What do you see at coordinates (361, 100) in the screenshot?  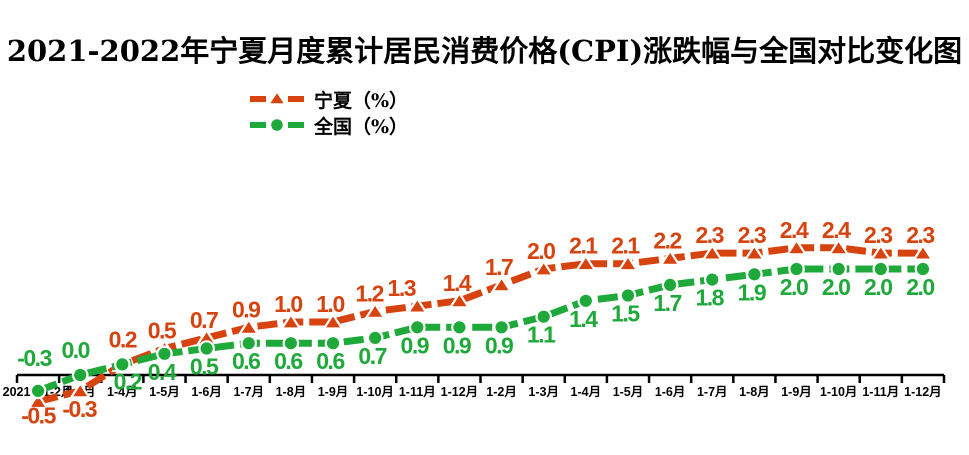 I see `legend-label-ningxia: 宁夏（%）` at bounding box center [361, 100].